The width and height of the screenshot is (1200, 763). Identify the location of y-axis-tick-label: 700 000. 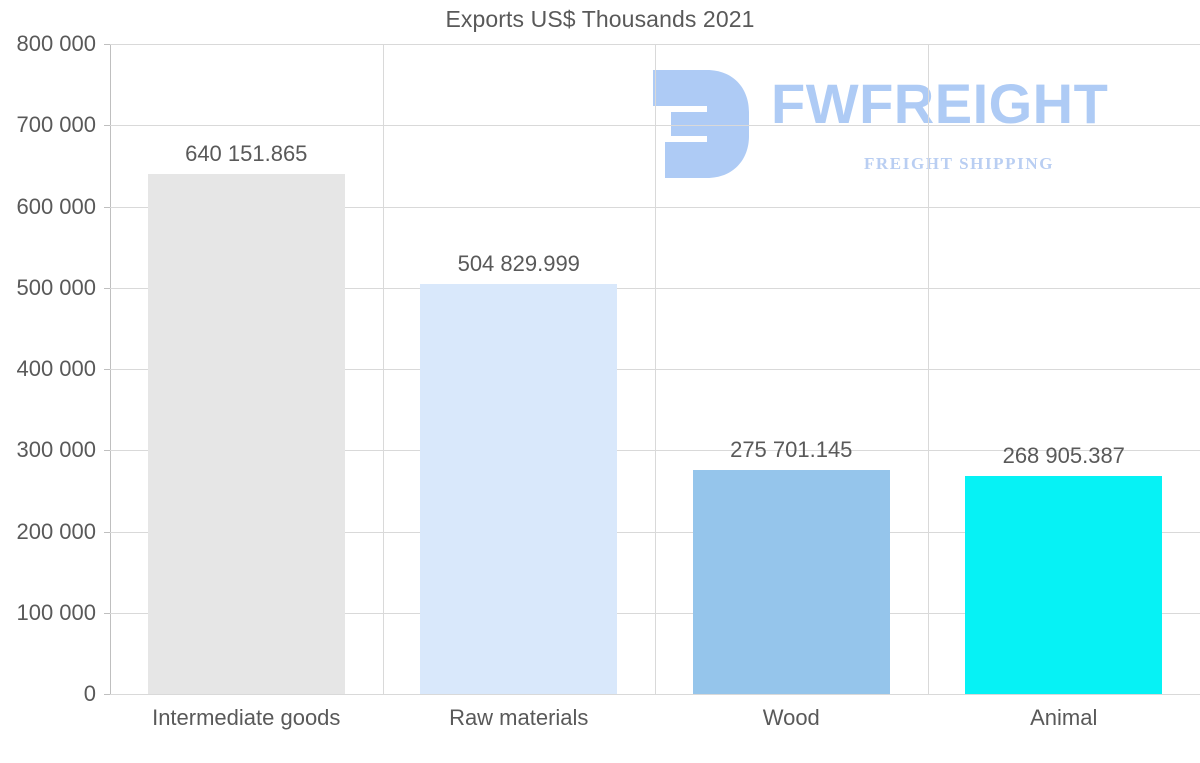
(56, 125).